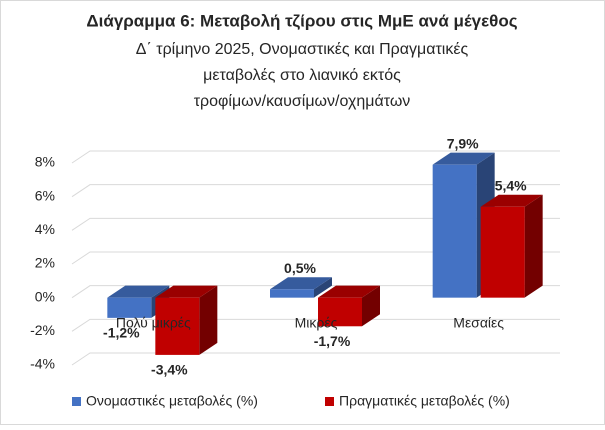 This screenshot has height=430, width=605. I want to click on y-tick-label: 0%, so click(45, 296).